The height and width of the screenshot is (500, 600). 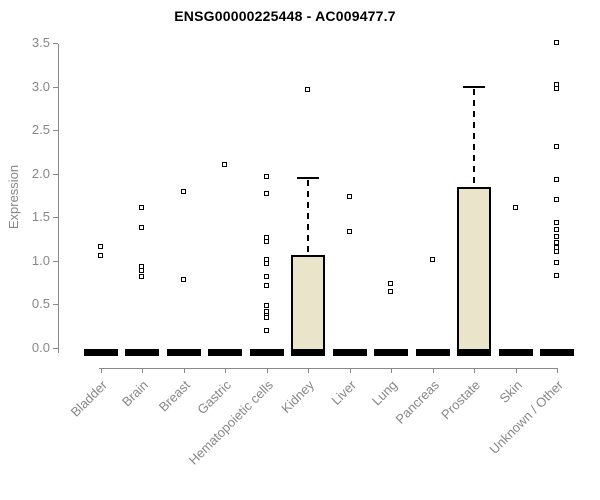 I want to click on y-tick-label: 3.0, so click(x=40, y=86).